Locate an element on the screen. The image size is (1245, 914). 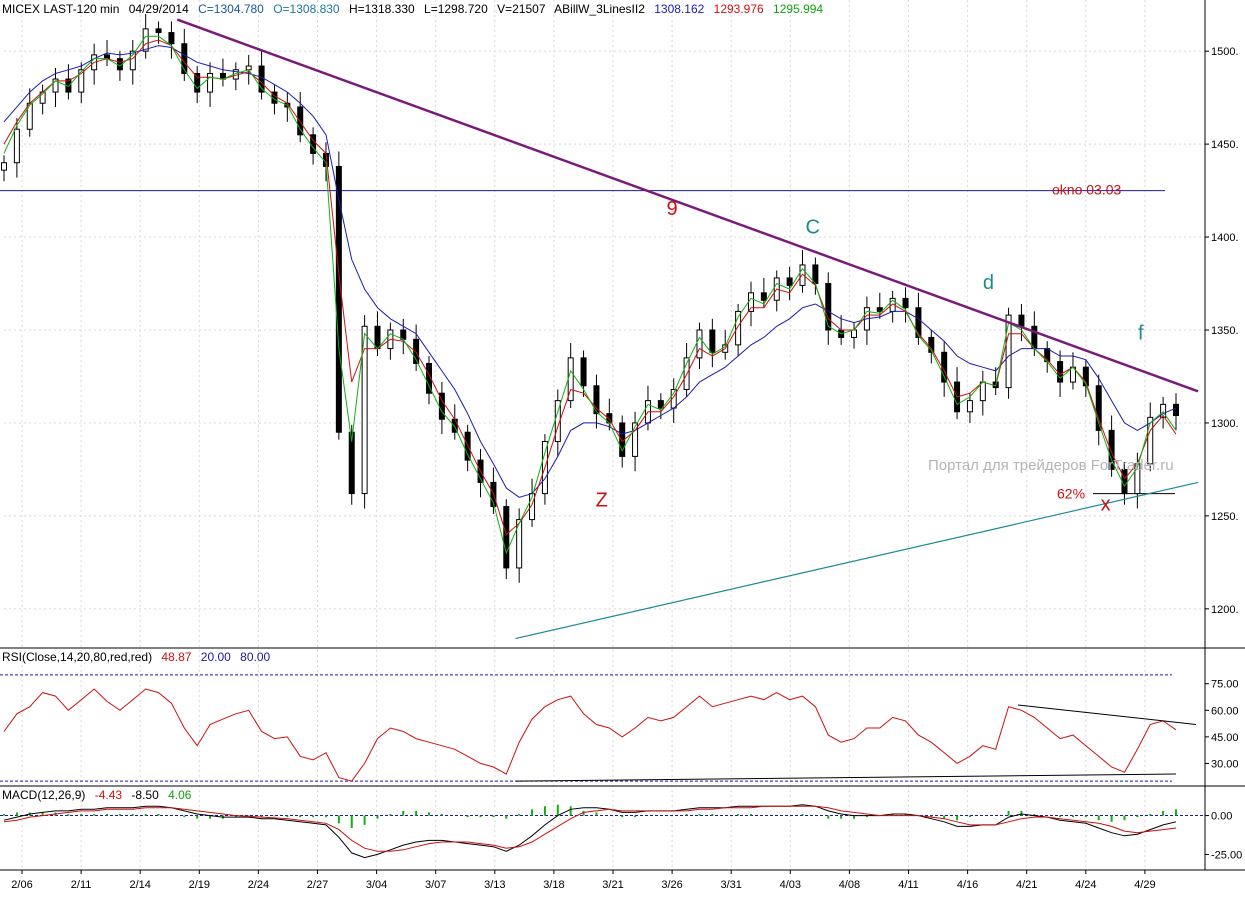
macd-signal-value: -8.50 is located at coordinates (145, 795).